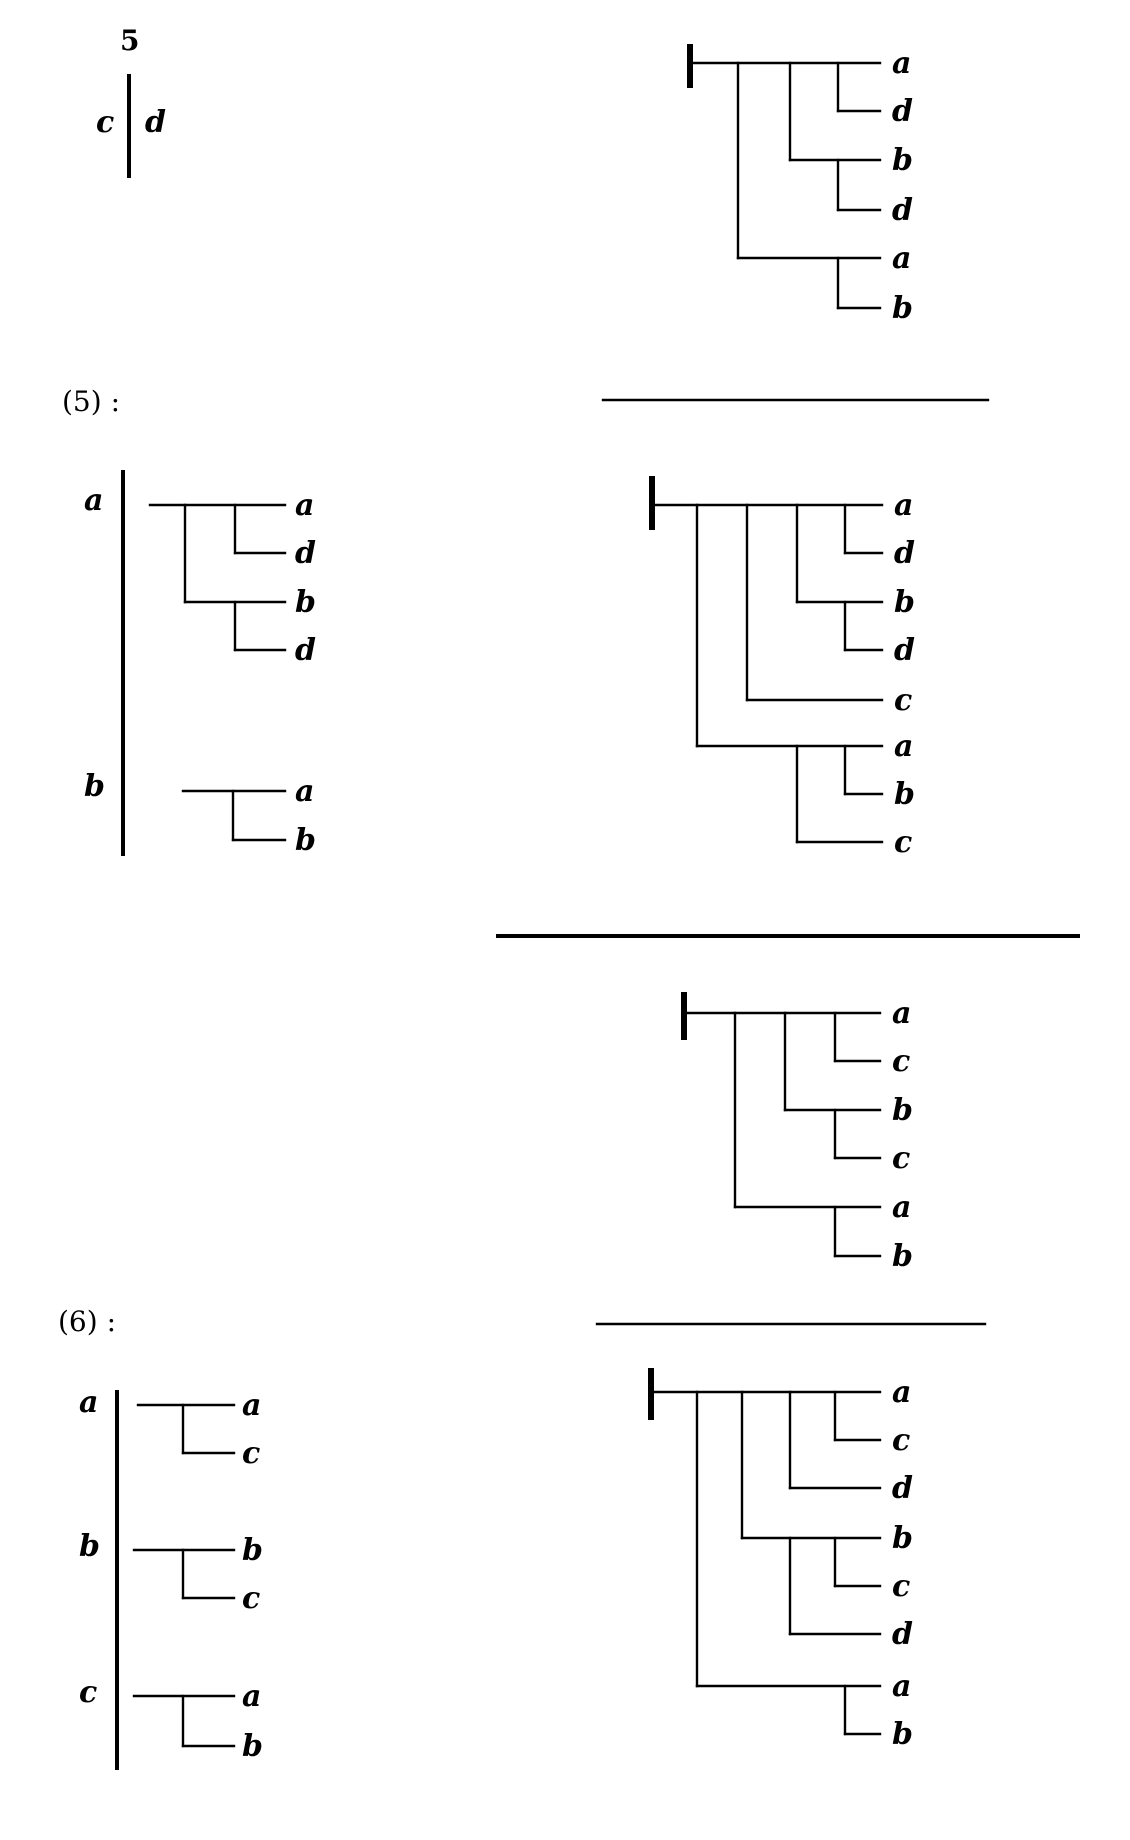  I want to click on subtree-5a-leaf: b, so click(305, 602).